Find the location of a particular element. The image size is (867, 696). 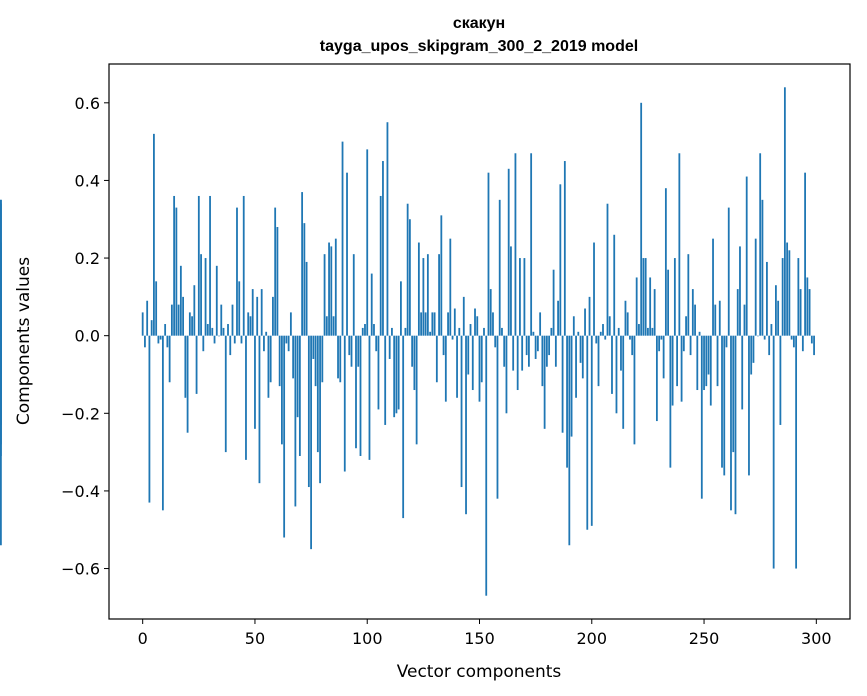

x-axis: 0 50 100 150 200 250 300 is located at coordinates (485, 633).